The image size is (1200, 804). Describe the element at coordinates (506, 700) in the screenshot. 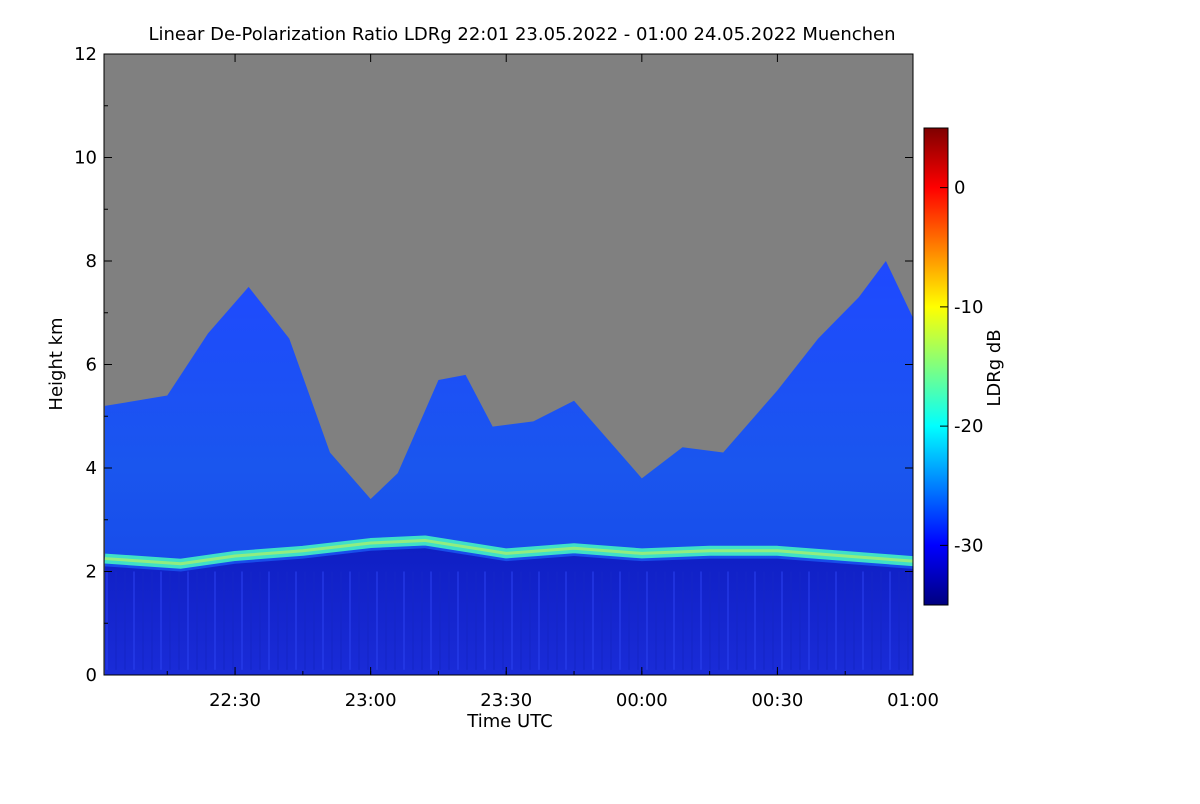

I see `x-tick-label: 23:30` at that location.